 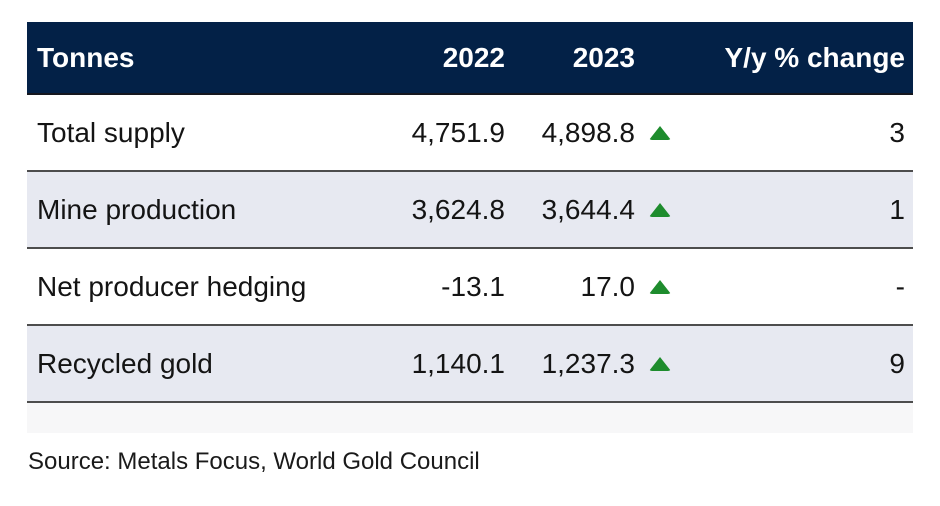 What do you see at coordinates (172, 286) in the screenshot?
I see `row-label: Net producer hedging` at bounding box center [172, 286].